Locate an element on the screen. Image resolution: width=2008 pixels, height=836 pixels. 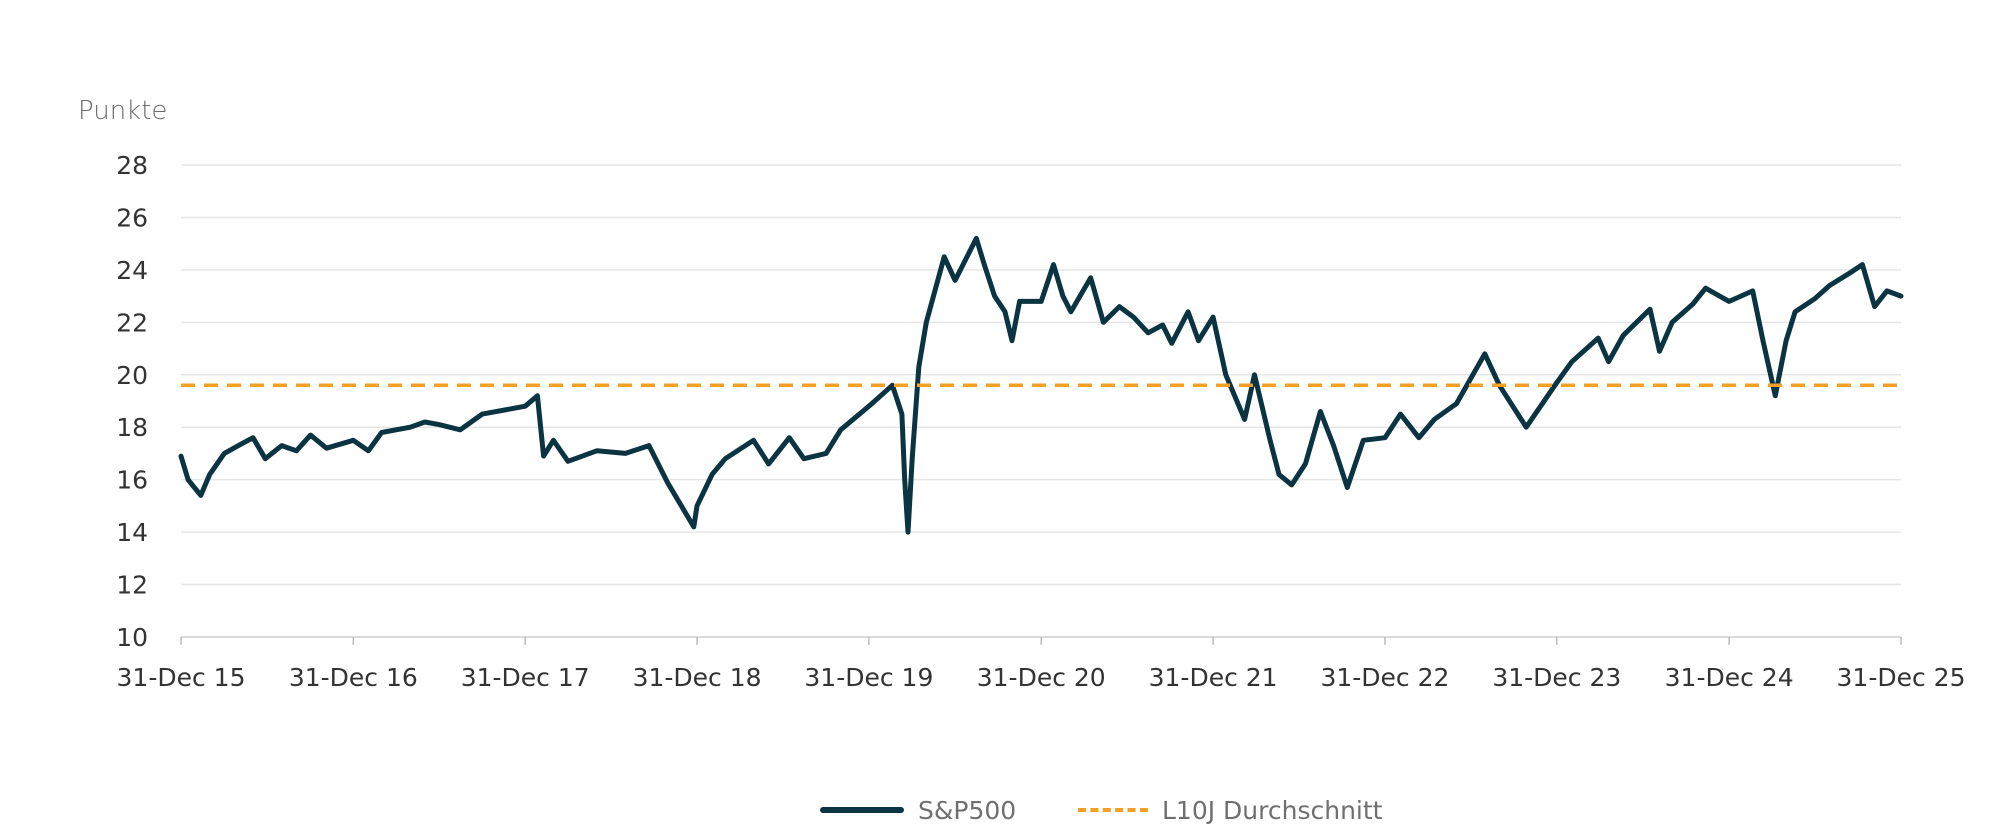
y-tick-label-14: 14 is located at coordinates (132, 532).